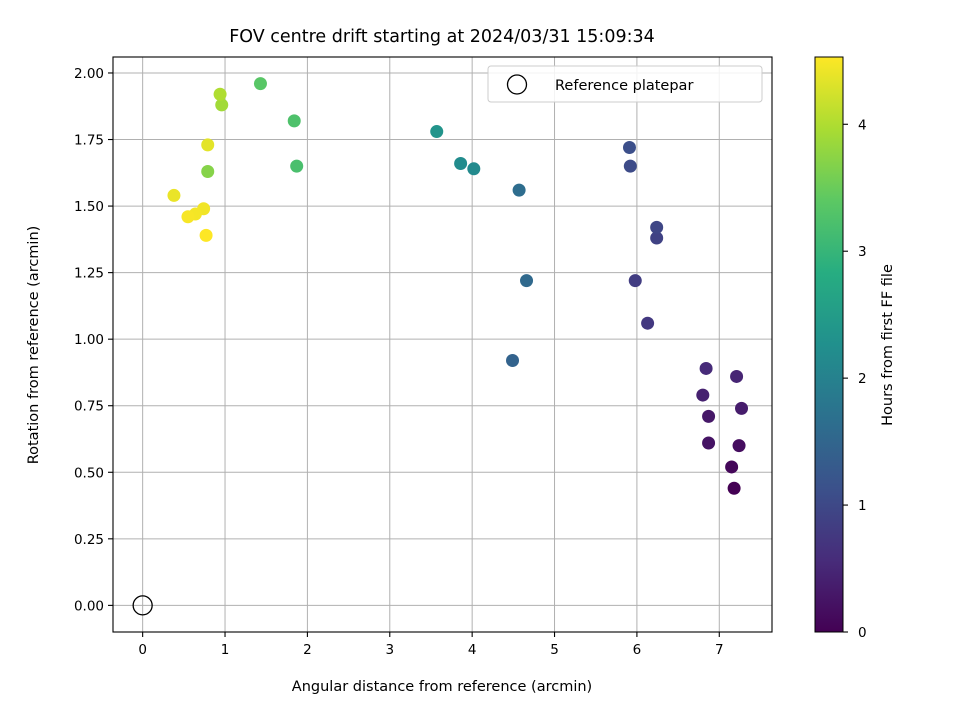 The height and width of the screenshot is (720, 960). Describe the element at coordinates (554, 650) in the screenshot. I see `x-tick-label: 5` at that location.